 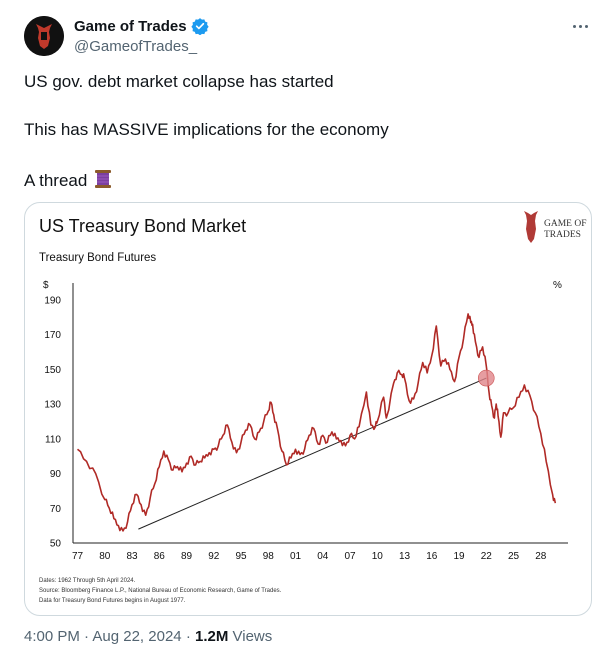 I want to click on y-tick-label: 170, so click(x=52, y=335).